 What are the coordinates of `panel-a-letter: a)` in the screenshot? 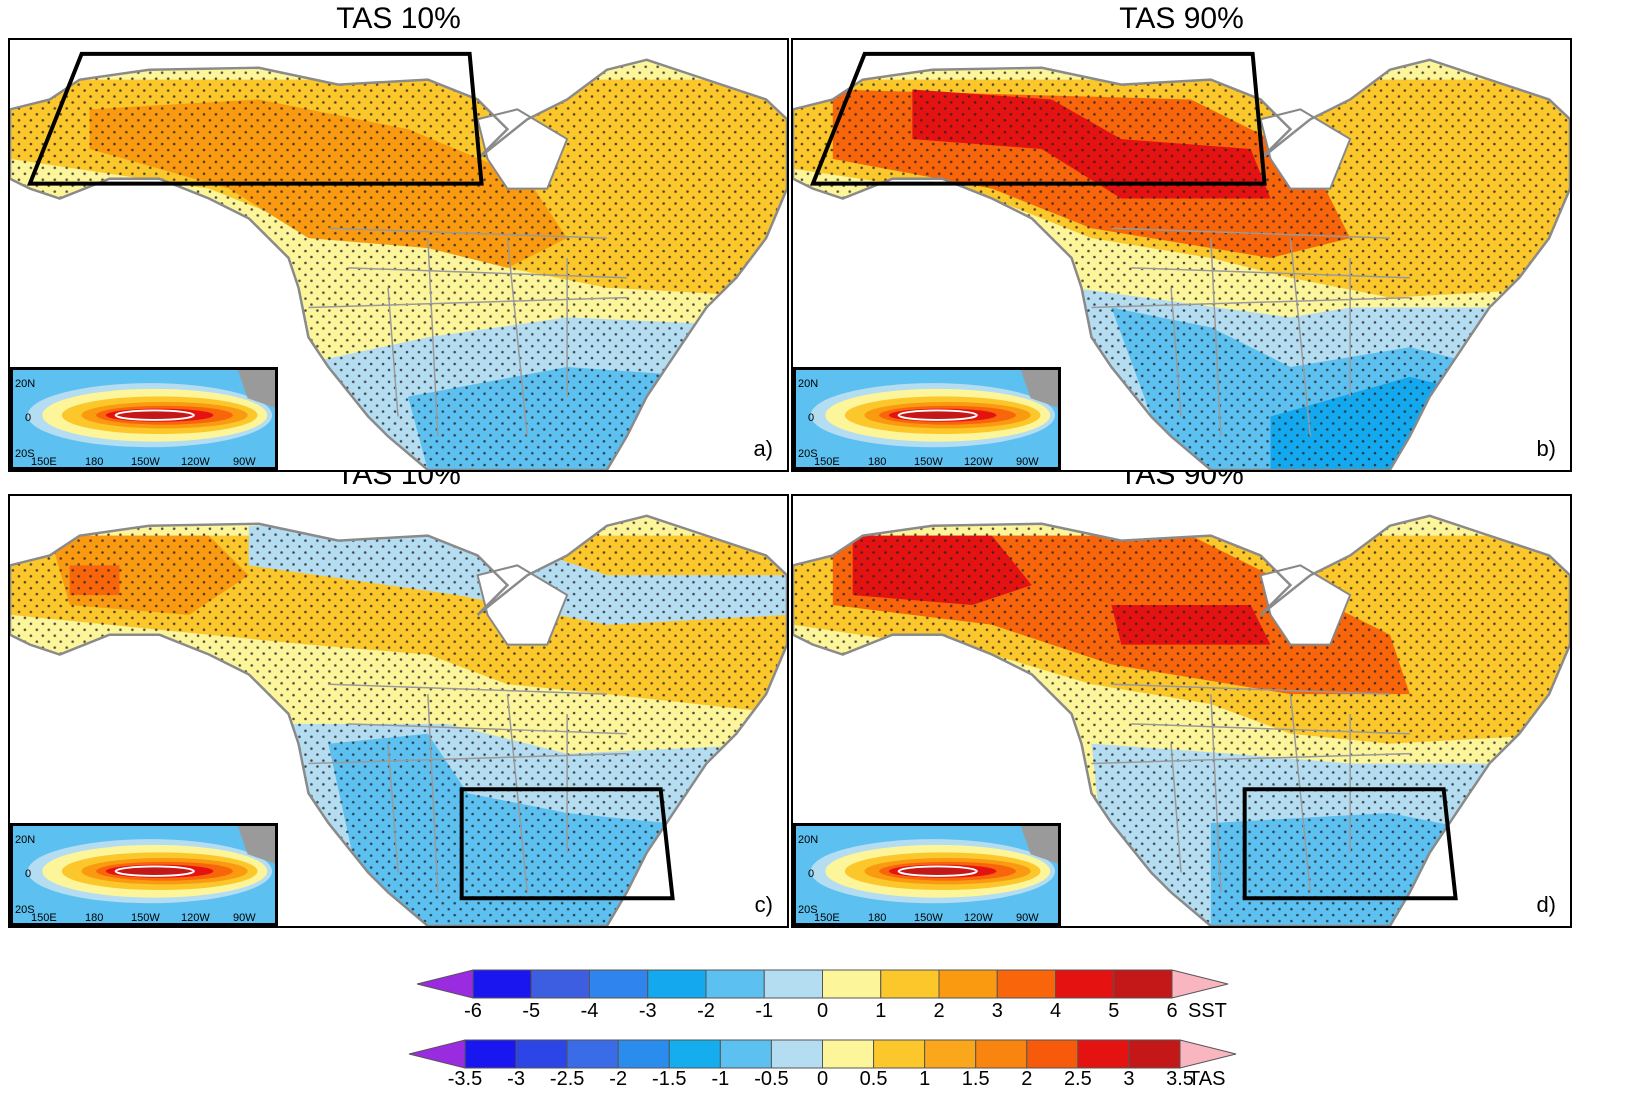 It's located at (763, 448).